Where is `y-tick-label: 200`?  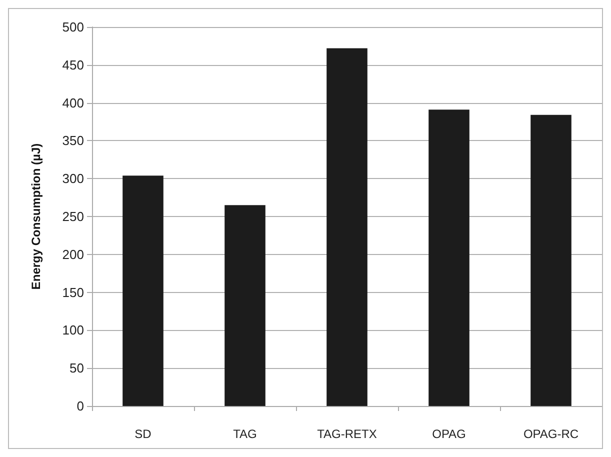 y-tick-label: 200 is located at coordinates (73, 254).